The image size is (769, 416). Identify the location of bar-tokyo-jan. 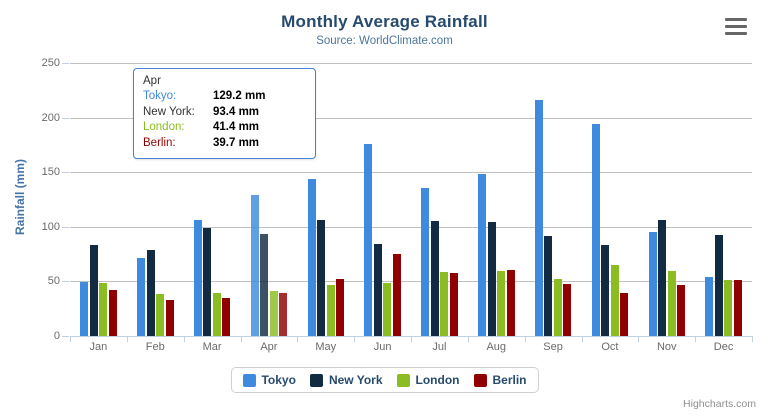
(84, 308).